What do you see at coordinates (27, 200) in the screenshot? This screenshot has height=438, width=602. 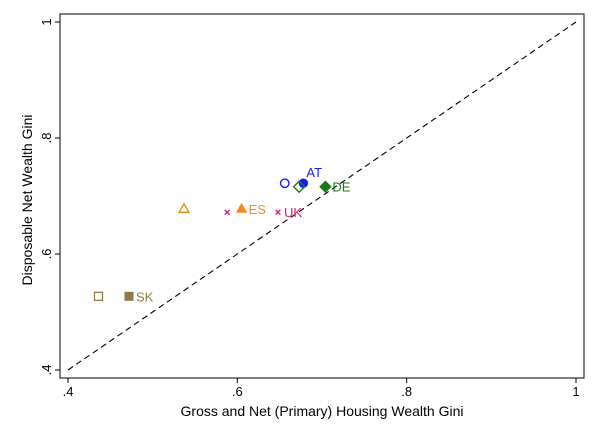 I see `y-axis-title: Disposable Net Wealth Gini` at bounding box center [27, 200].